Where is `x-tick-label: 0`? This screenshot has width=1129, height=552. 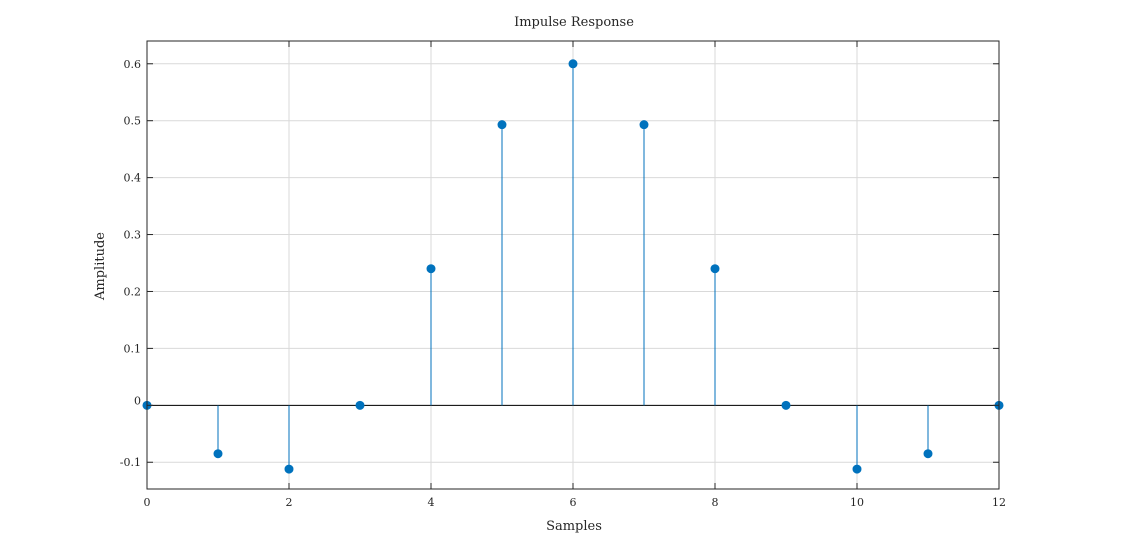 x-tick-label: 0 is located at coordinates (147, 502).